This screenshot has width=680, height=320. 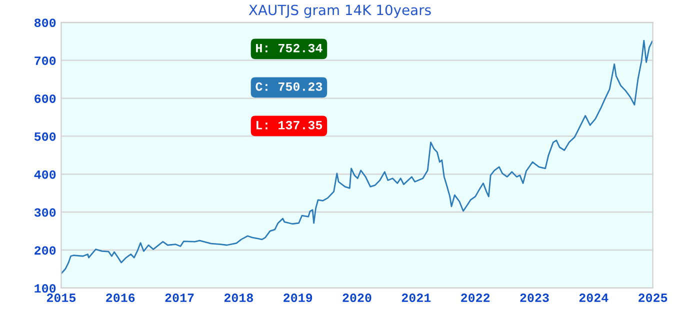 What do you see at coordinates (298, 298) in the screenshot?
I see `x-tick-label: 2019` at bounding box center [298, 298].